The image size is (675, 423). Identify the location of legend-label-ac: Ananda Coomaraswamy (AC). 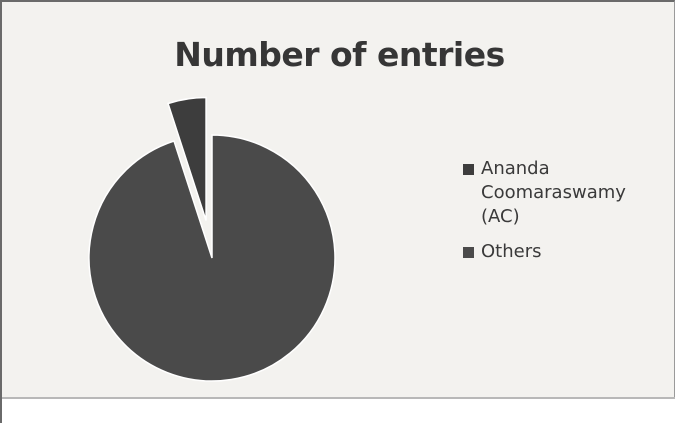
(553, 192).